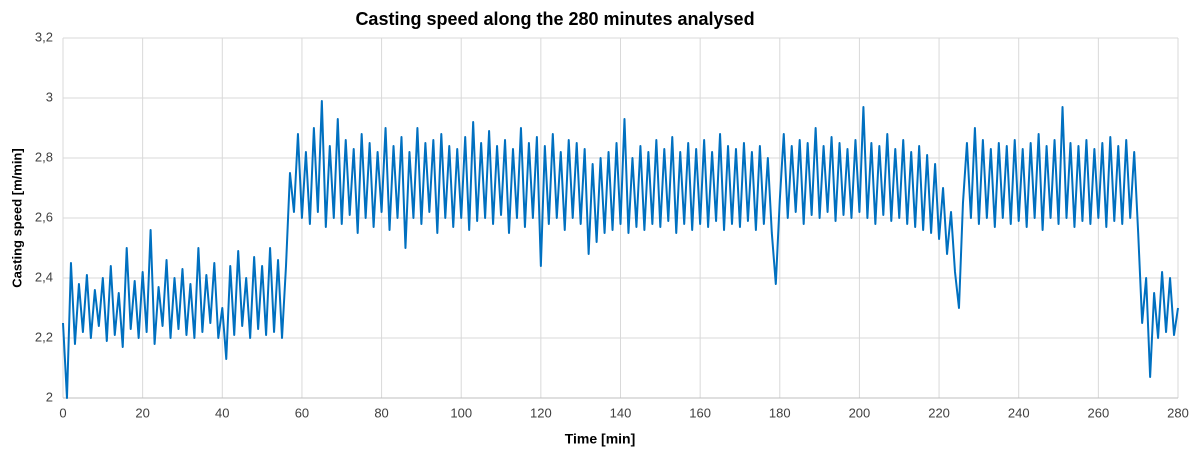  I want to click on y-tick-label: 3,2, so click(44, 36).